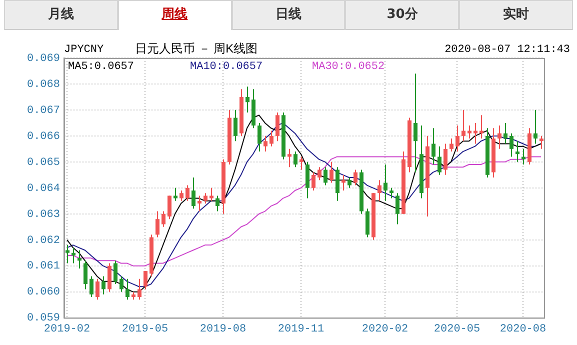 Image resolution: width=577 pixels, height=345 pixels. What do you see at coordinates (43, 266) in the screenshot?
I see `y-tick-label: 0.061` at bounding box center [43, 266].